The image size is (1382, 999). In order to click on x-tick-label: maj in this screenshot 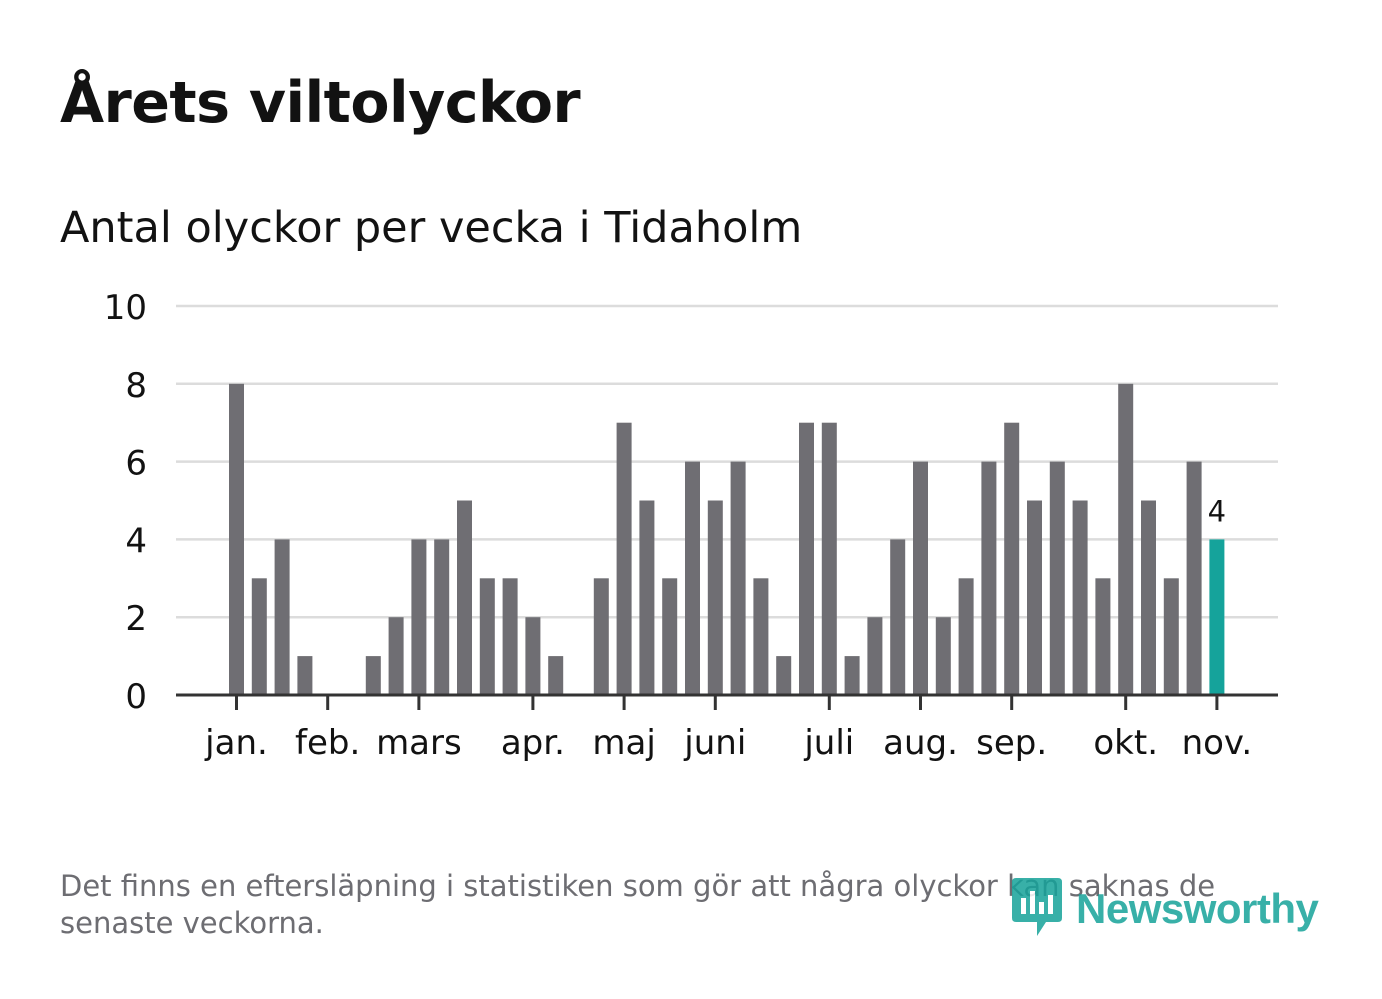, I will do `click(623, 743)`.